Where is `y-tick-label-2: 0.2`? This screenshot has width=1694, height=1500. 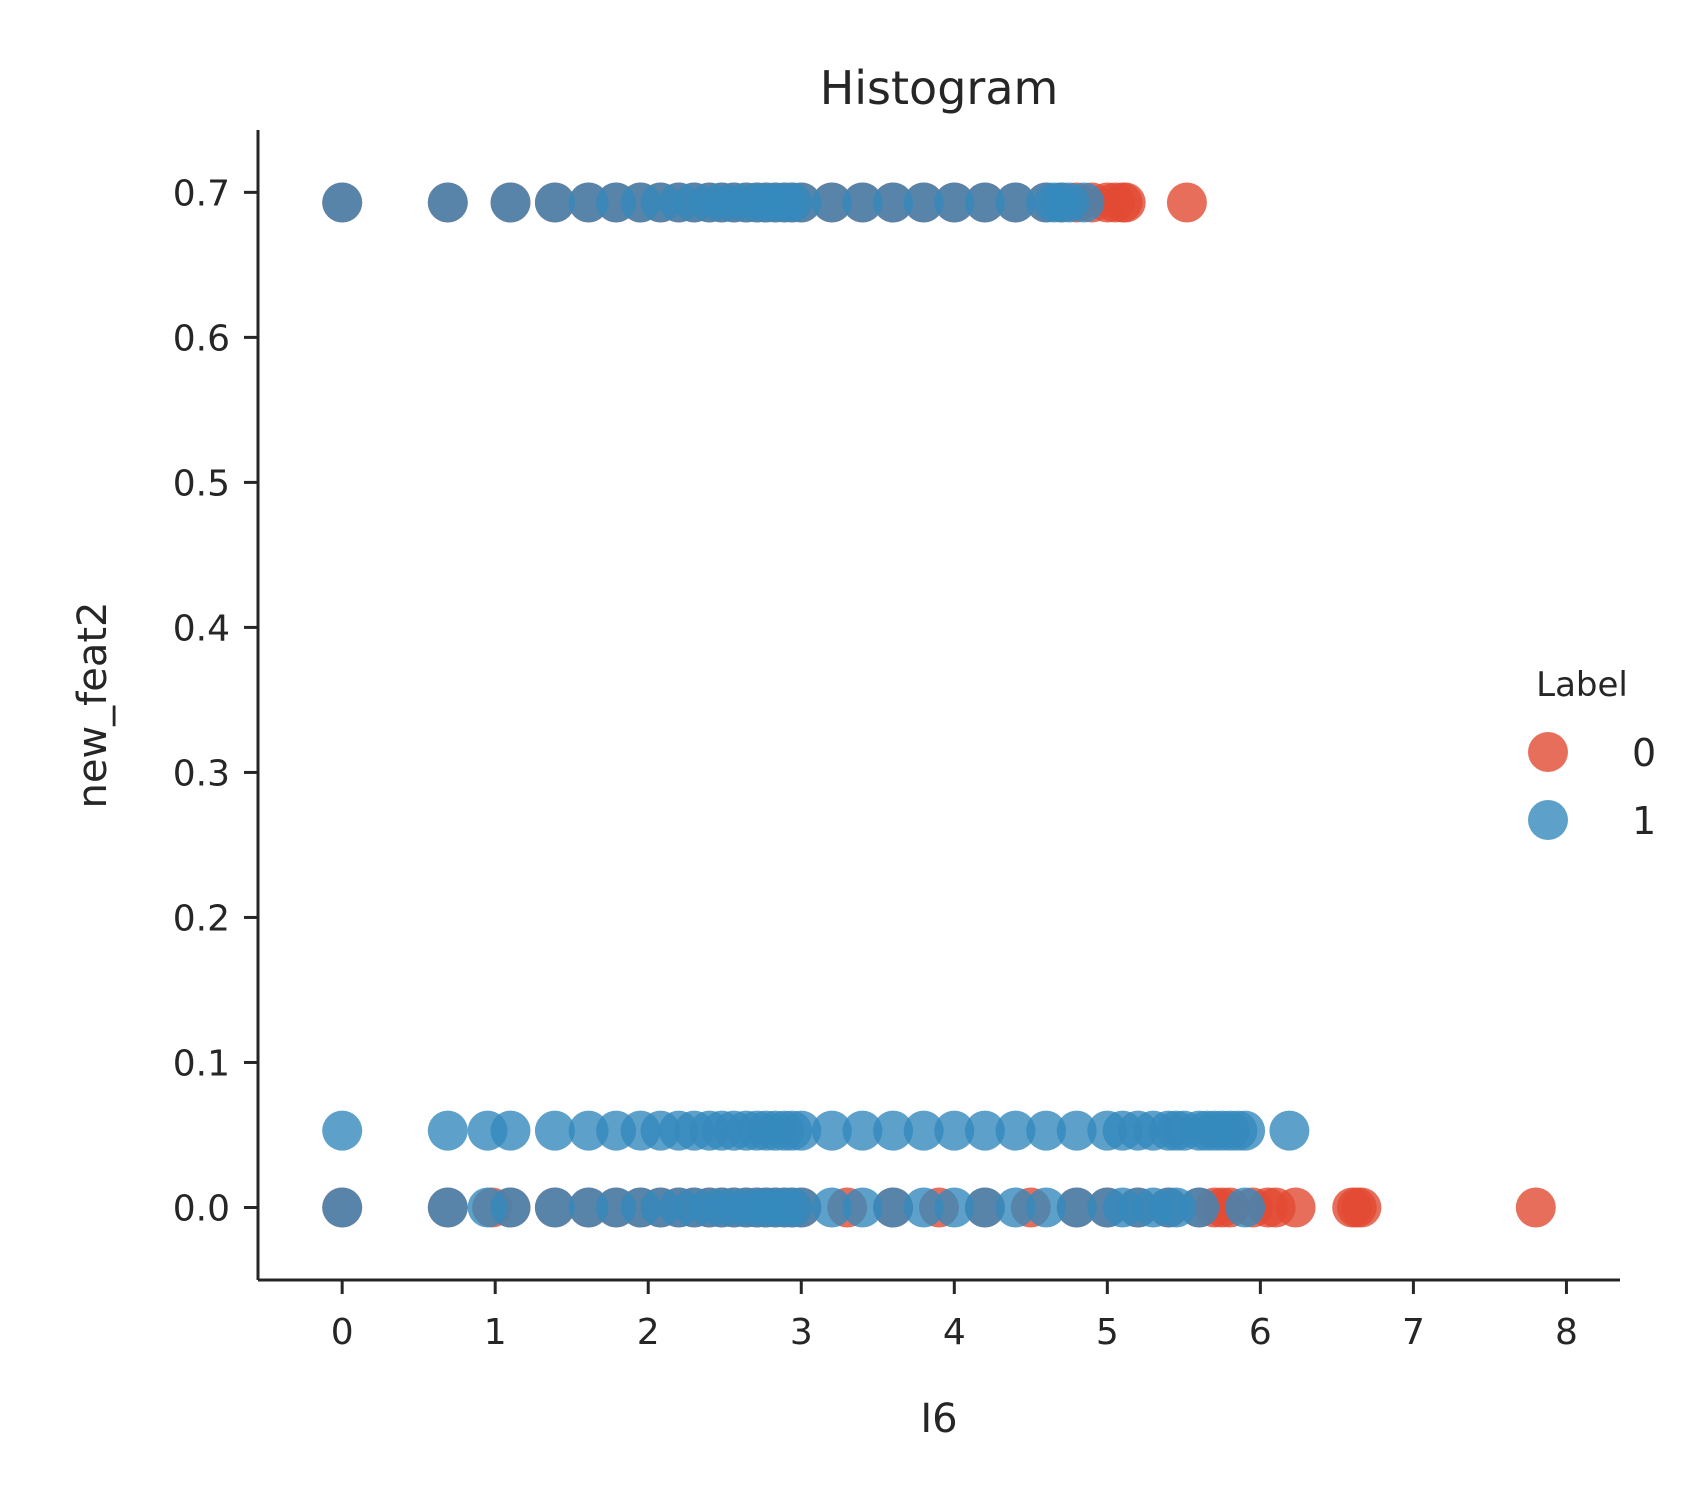 y-tick-label-2: 0.2 is located at coordinates (201, 918).